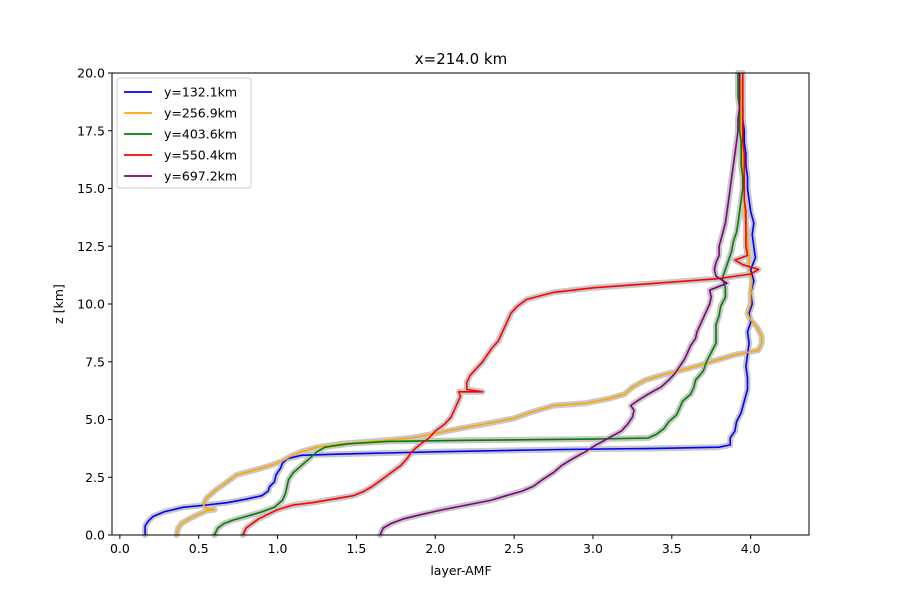  I want to click on y-tick-label: 15.0, so click(91, 188).